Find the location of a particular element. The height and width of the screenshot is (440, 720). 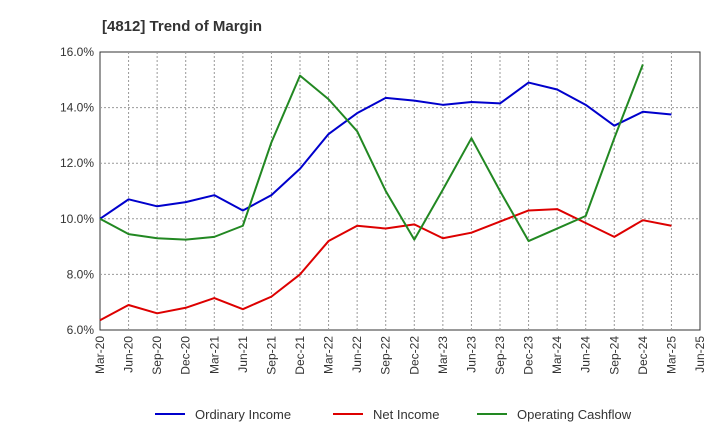

x-tick-label: Jun-22 is located at coordinates (357, 354).